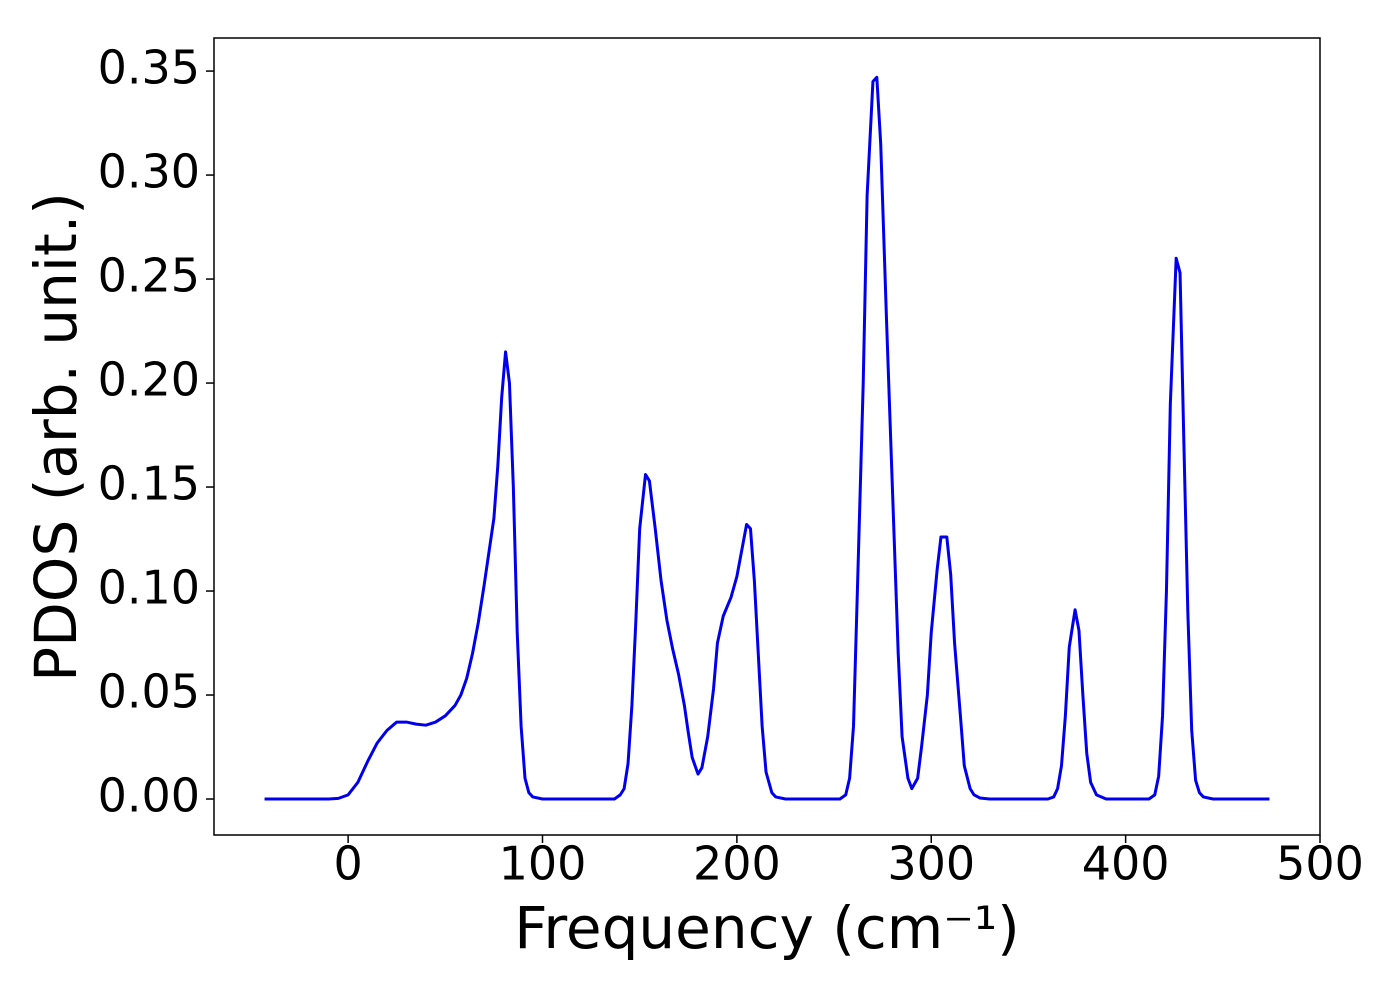  I want to click on x-tick-label: 300, so click(931, 864).